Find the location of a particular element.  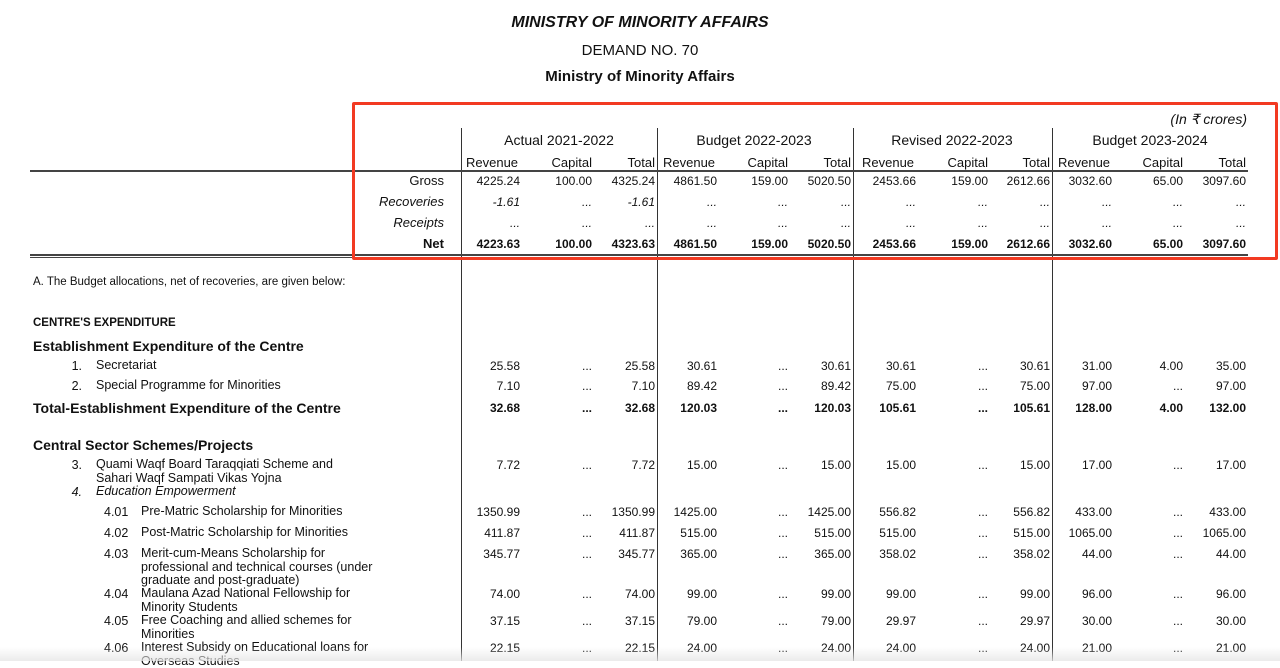

table-cell: 97.00 is located at coordinates (1230, 386).